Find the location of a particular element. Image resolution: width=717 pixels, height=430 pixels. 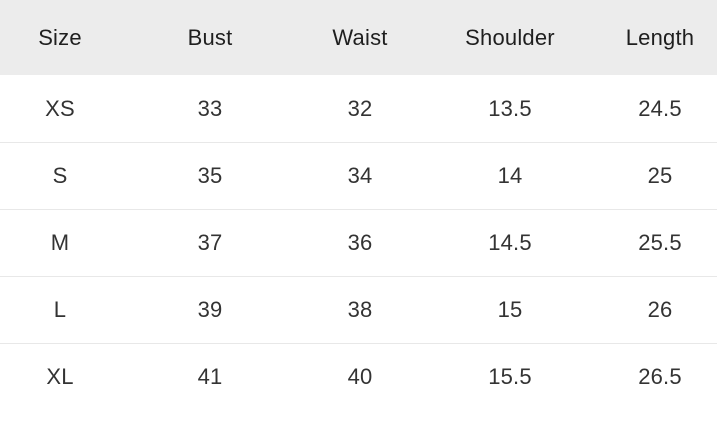

cell-shoulder: 14 is located at coordinates (510, 175).